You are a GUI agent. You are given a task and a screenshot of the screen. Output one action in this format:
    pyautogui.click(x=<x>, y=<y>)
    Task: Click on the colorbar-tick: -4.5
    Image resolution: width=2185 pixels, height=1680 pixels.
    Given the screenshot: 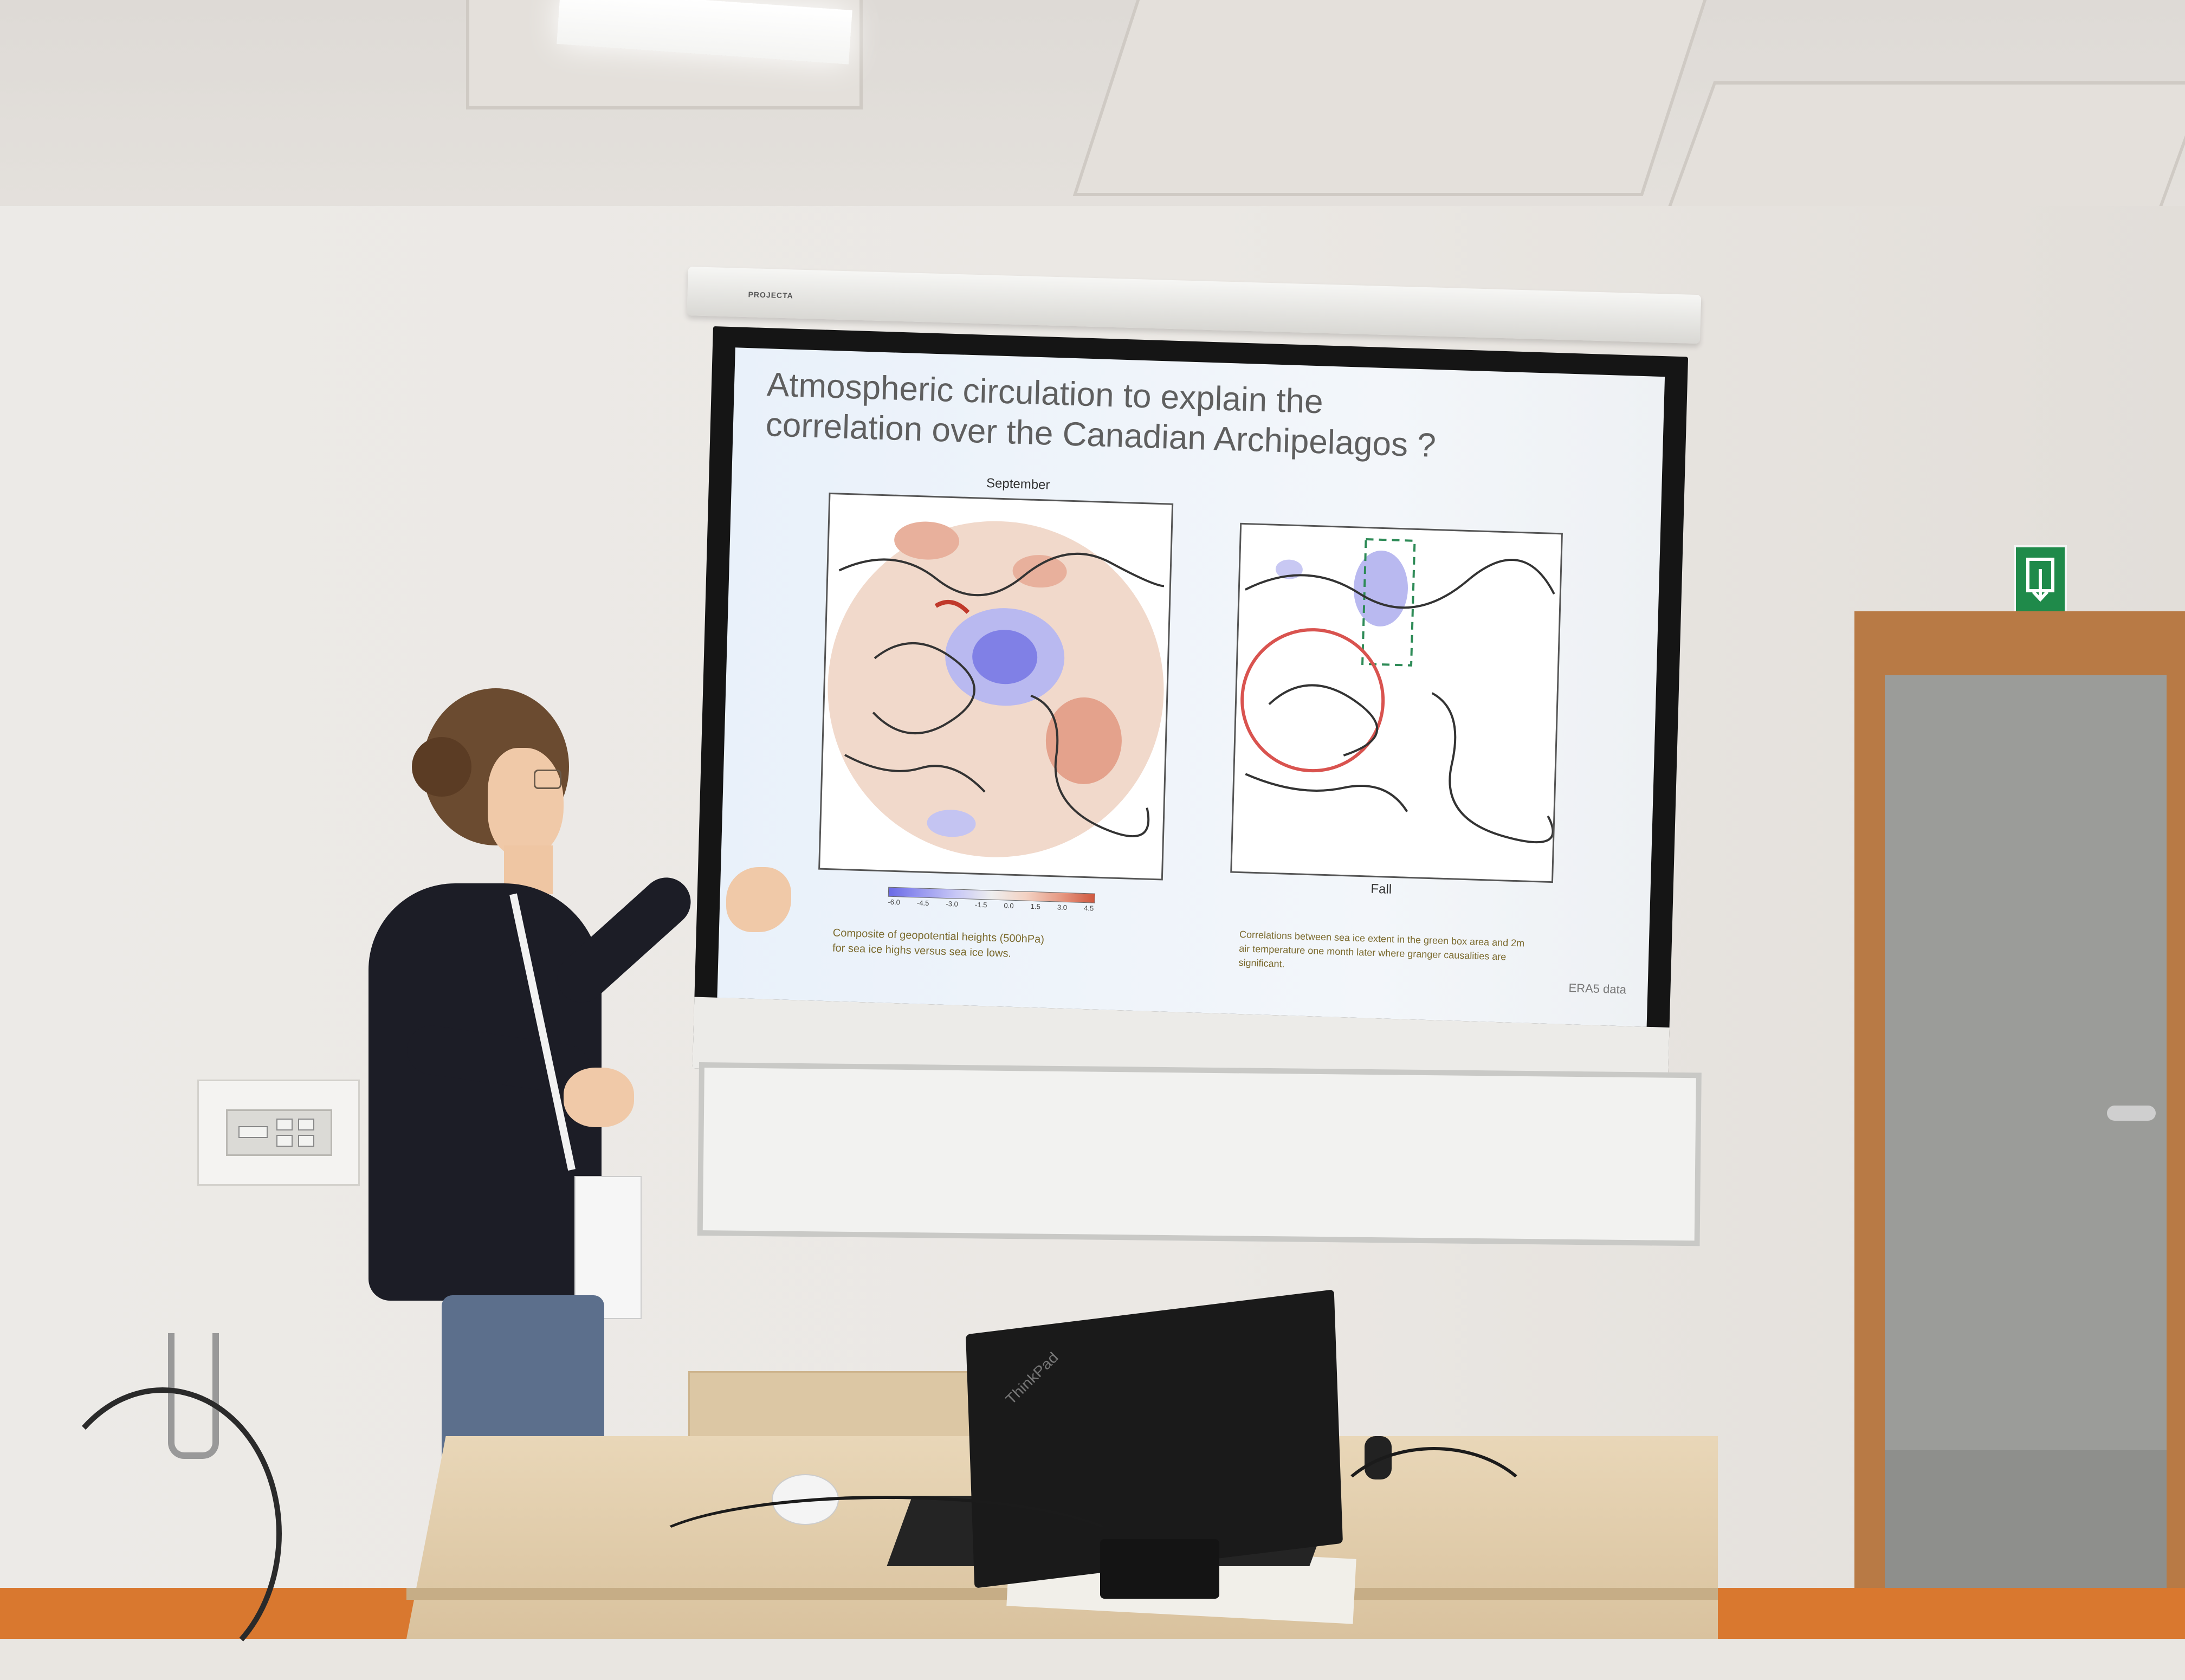 What is the action you would take?
    pyautogui.click(x=922, y=904)
    